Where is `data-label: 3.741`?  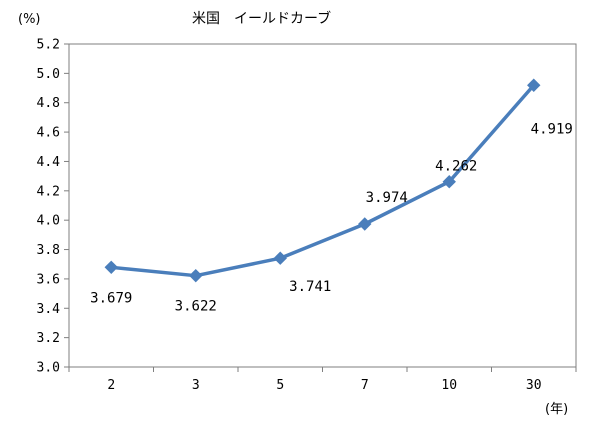
data-label: 3.741 is located at coordinates (310, 287).